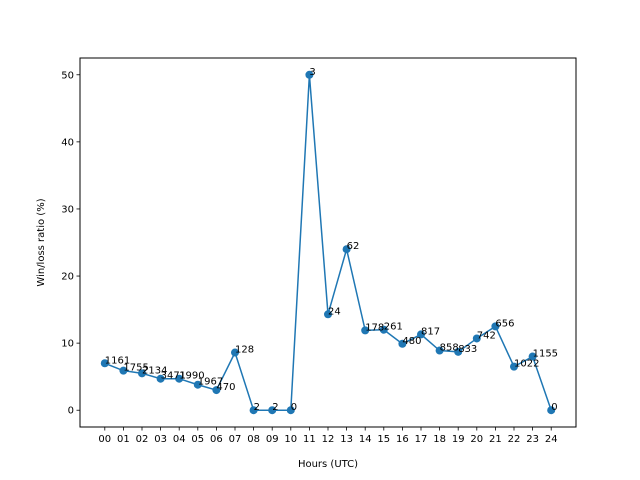 The image size is (640, 480). I want to click on data-label: 480, so click(411, 341).